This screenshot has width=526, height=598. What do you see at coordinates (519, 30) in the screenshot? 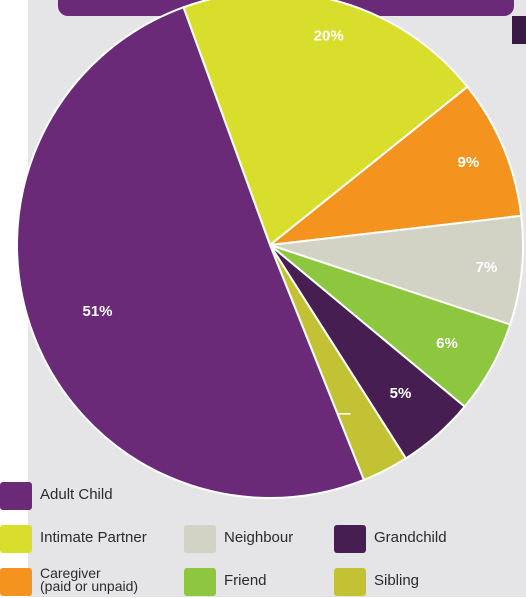
I see `banner-fold` at bounding box center [519, 30].